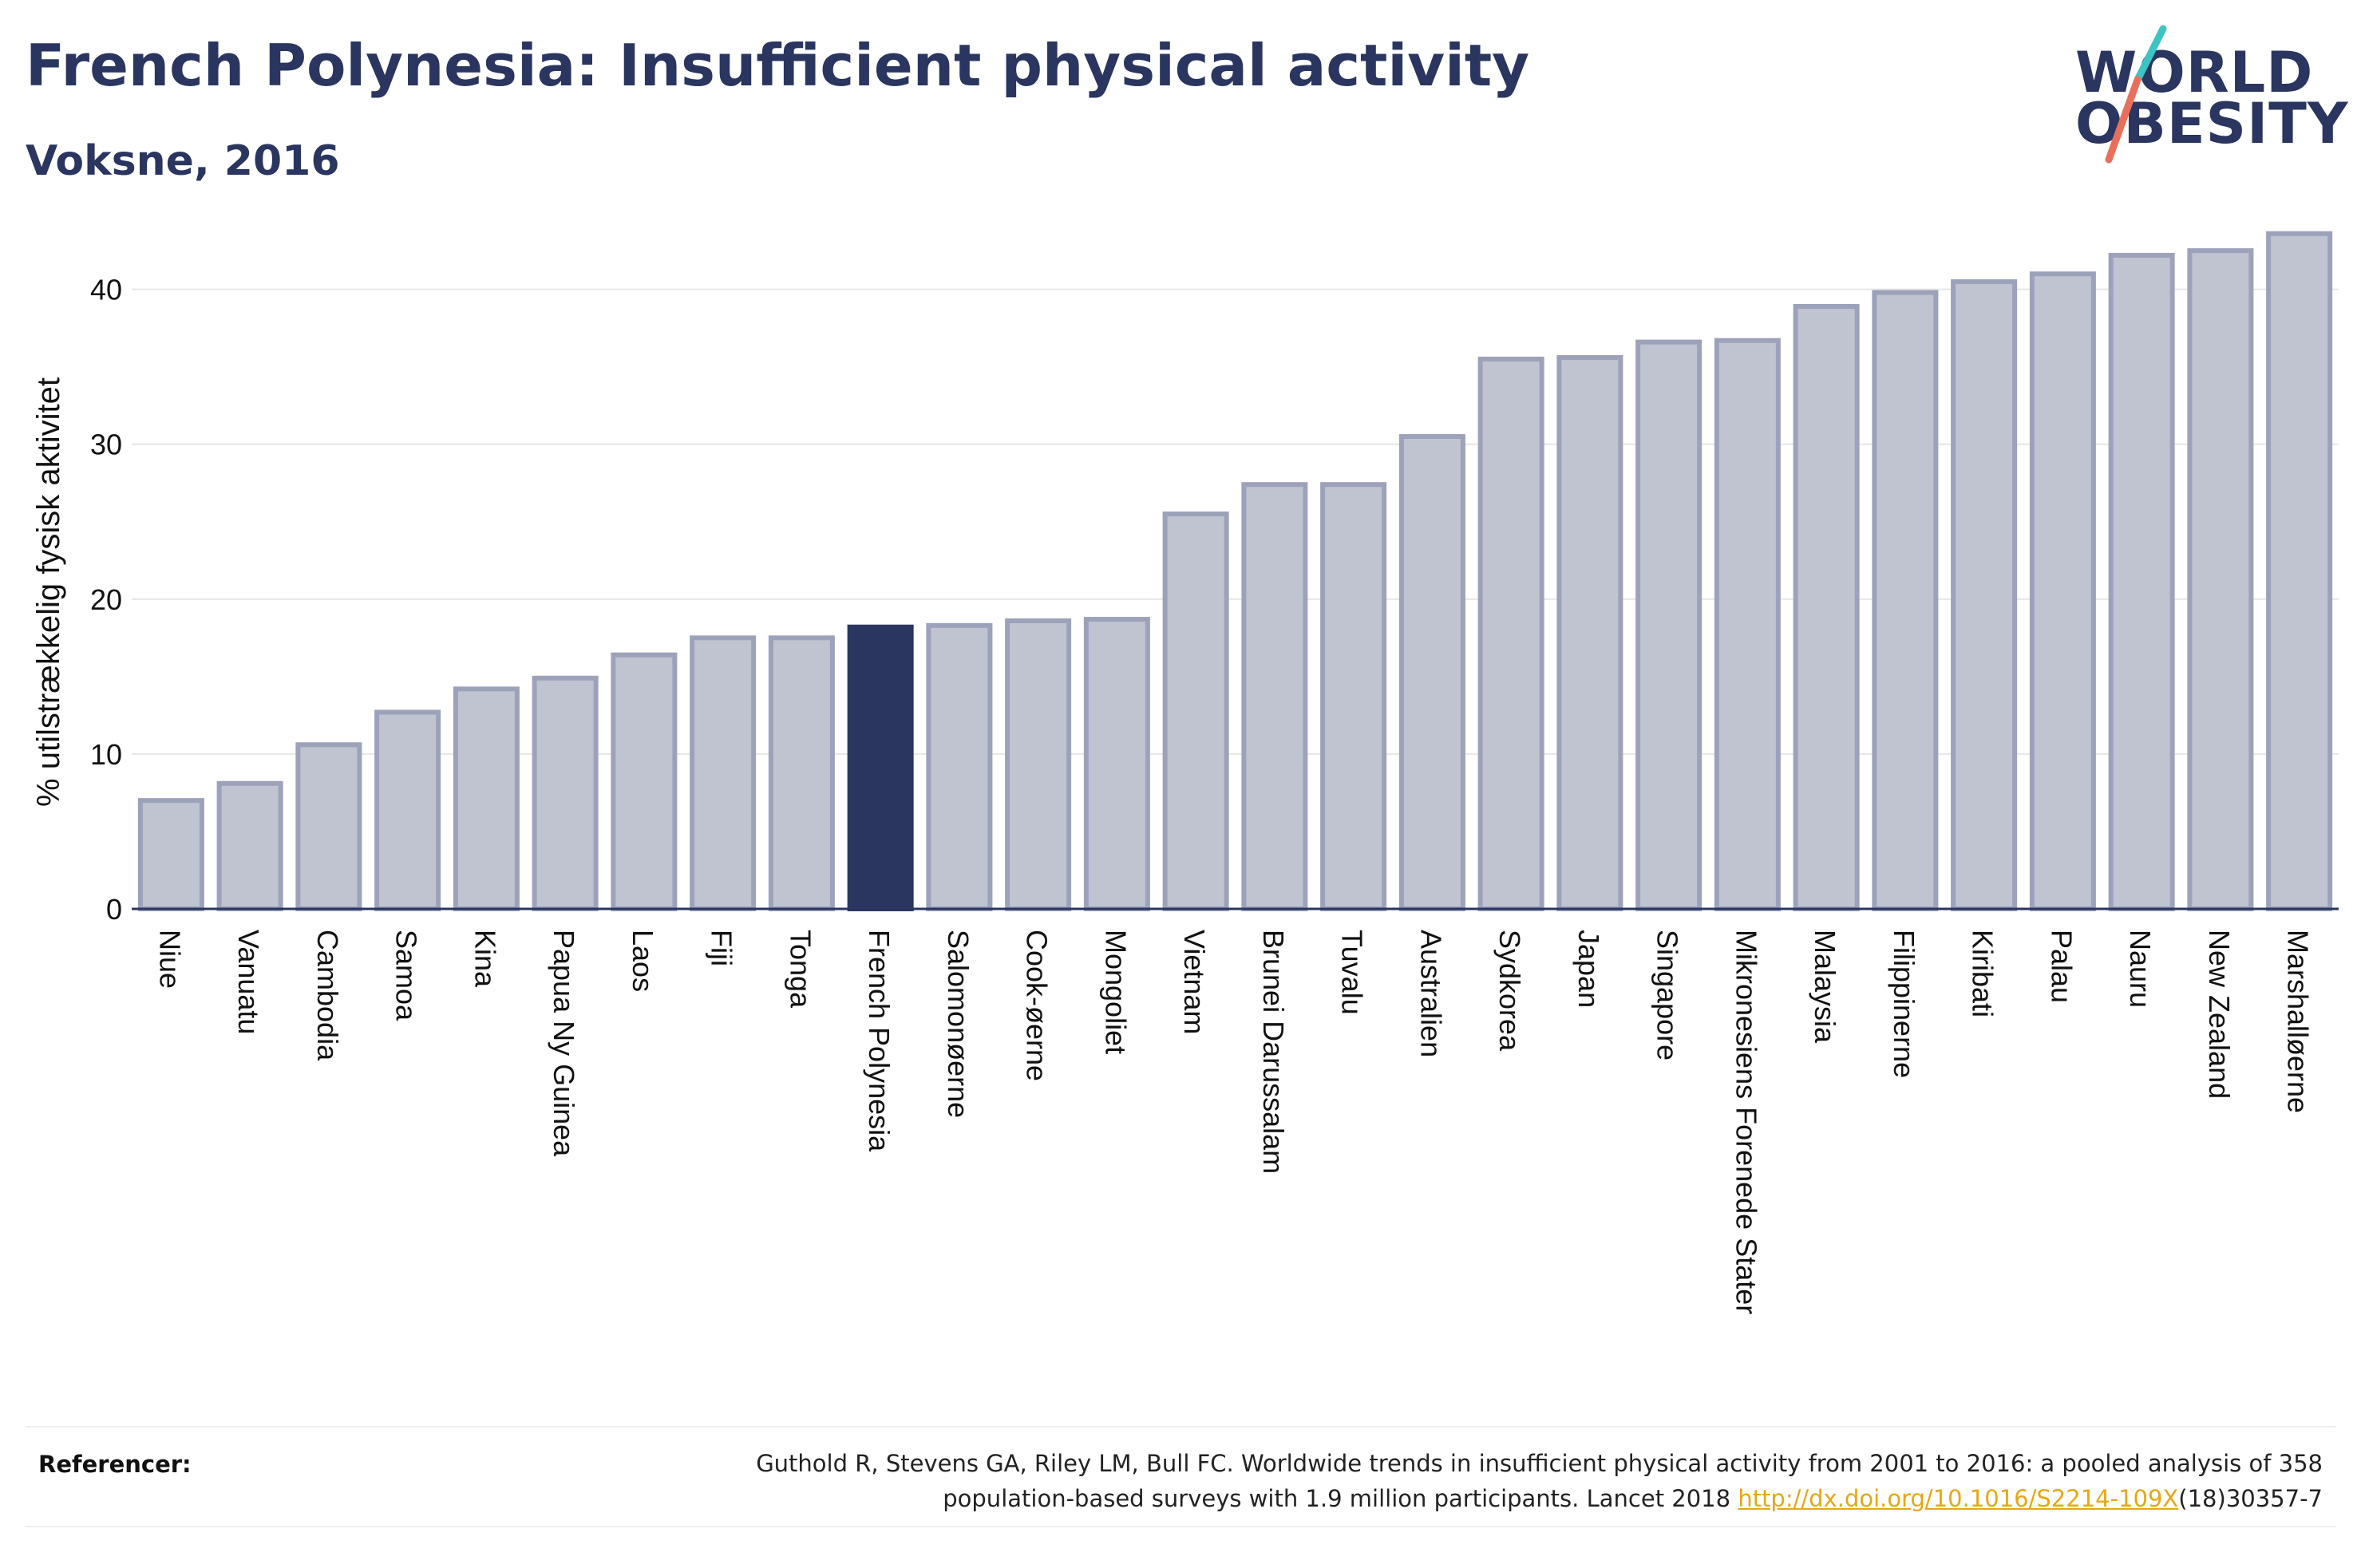 Image resolution: width=2361 pixels, height=1568 pixels. What do you see at coordinates (1667, 995) in the screenshot?
I see `x-tick-label: Singapore` at bounding box center [1667, 995].